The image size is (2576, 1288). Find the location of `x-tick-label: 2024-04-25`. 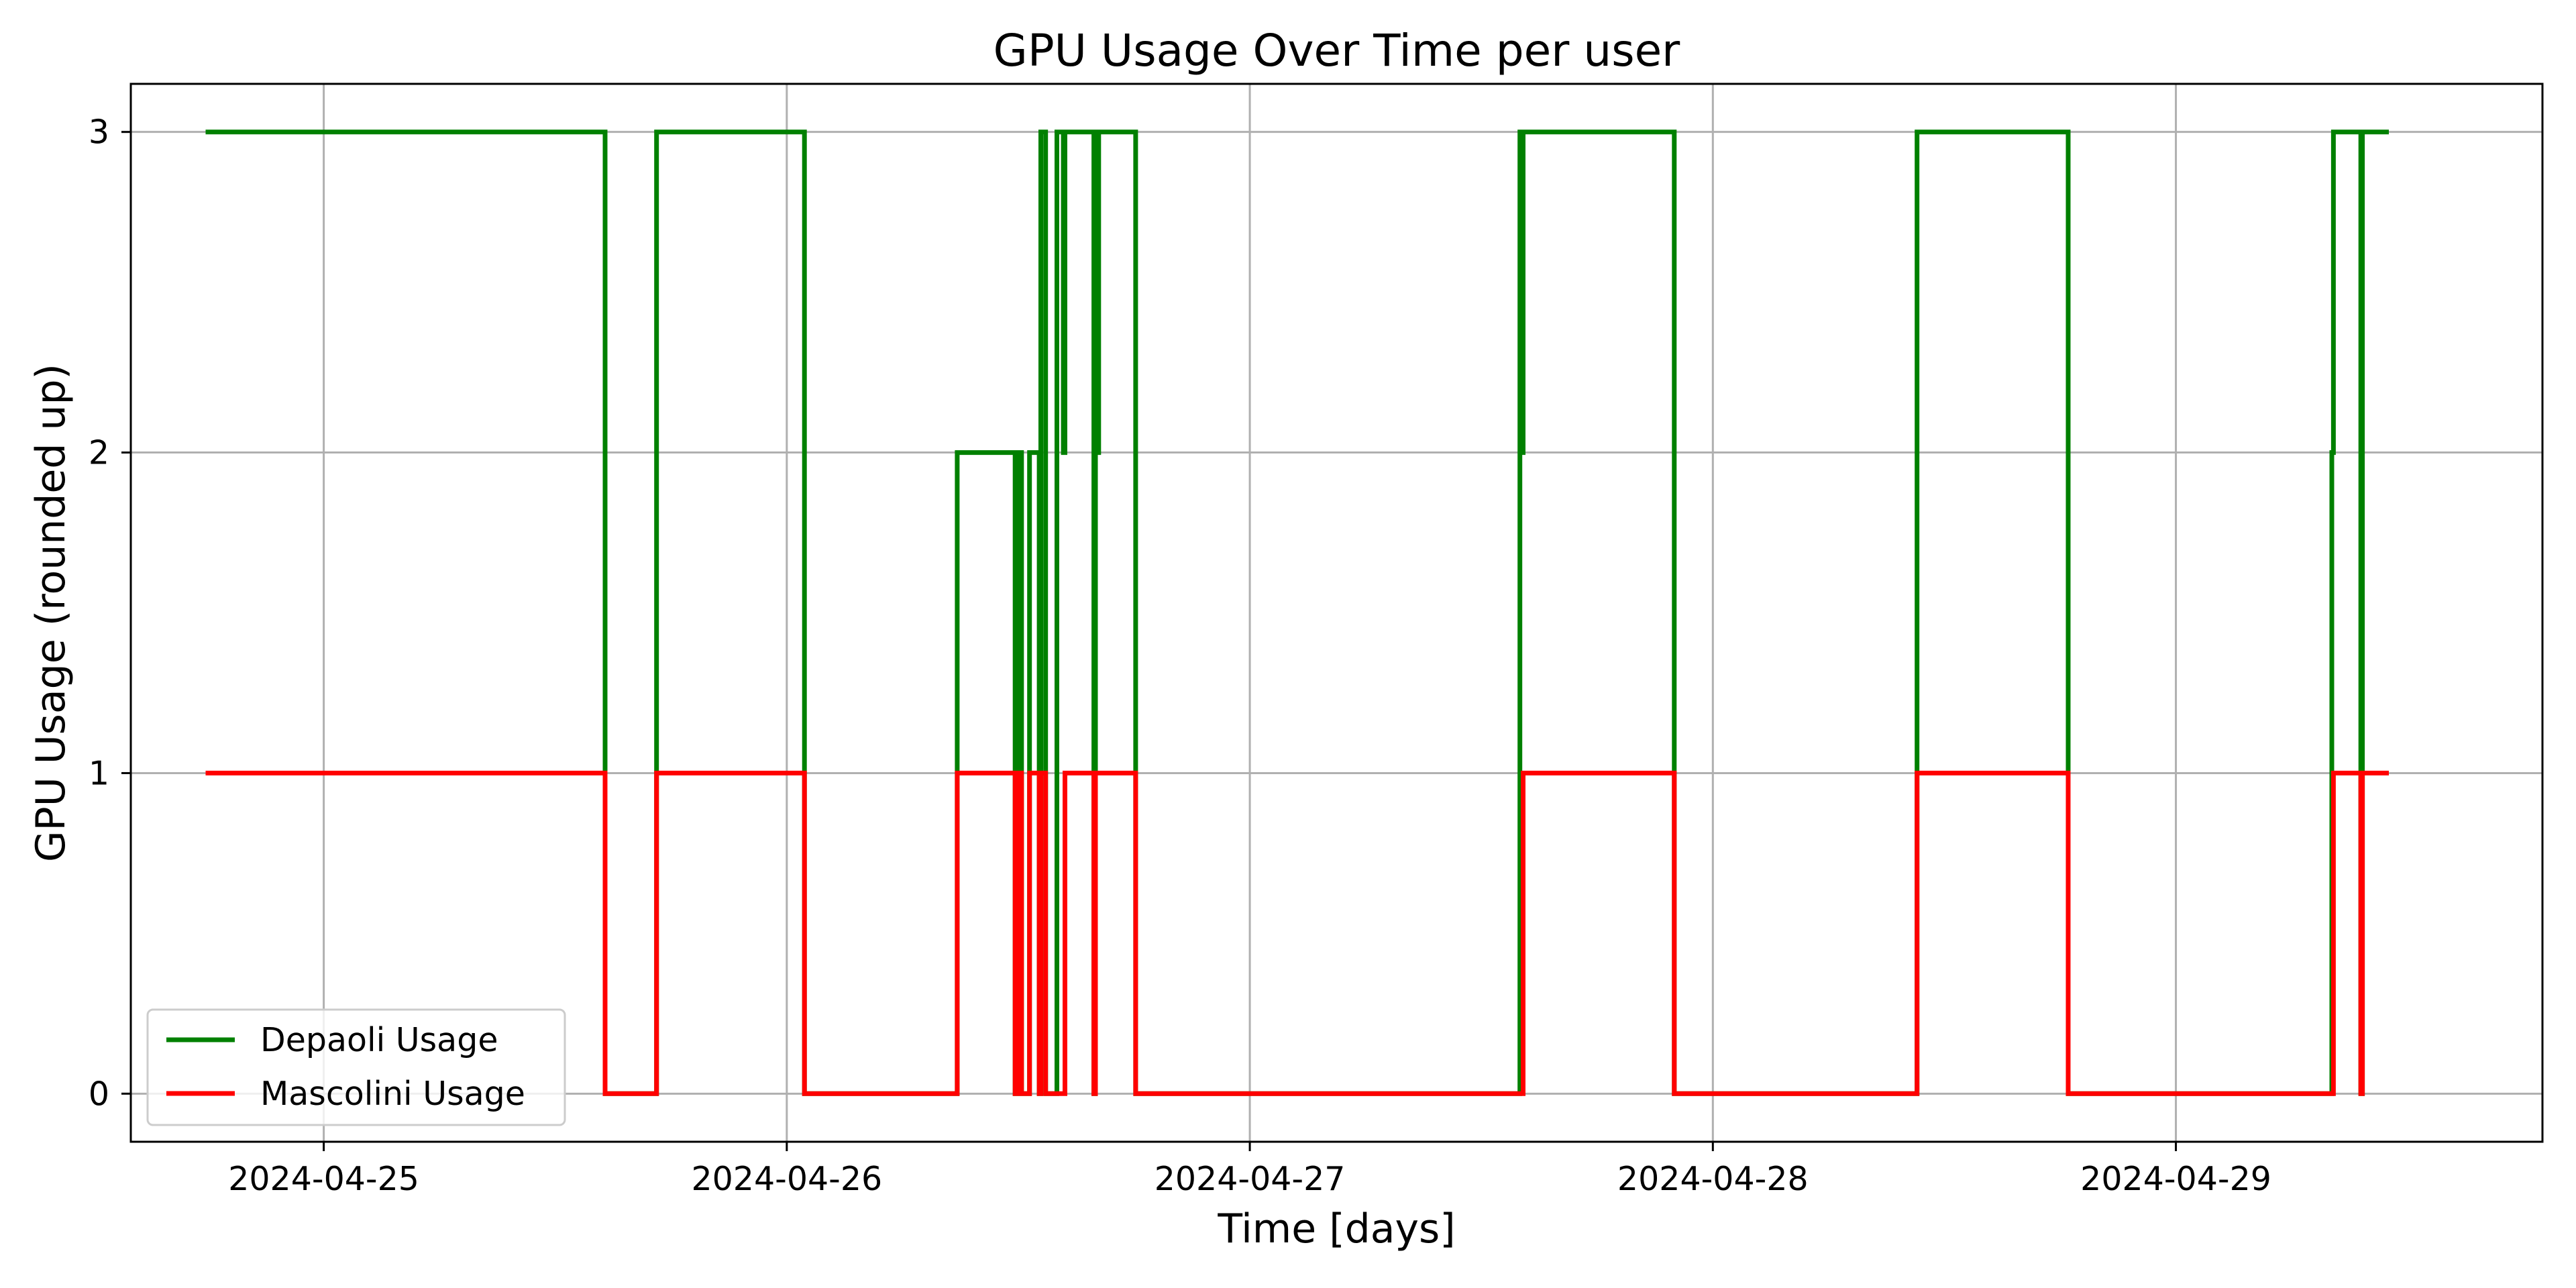

x-tick-label: 2024-04-25 is located at coordinates (323, 1179).